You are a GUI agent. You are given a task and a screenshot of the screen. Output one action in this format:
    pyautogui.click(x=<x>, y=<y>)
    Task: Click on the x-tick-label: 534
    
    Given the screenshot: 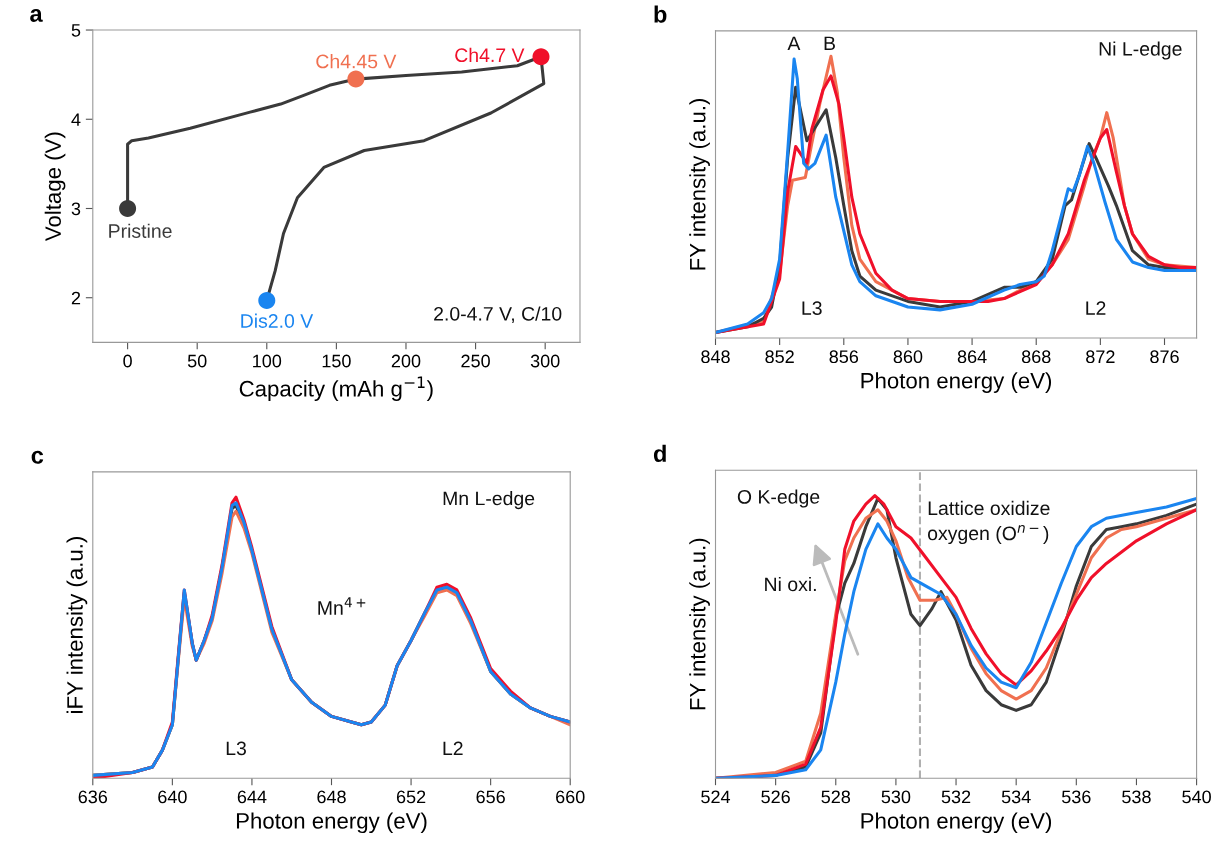 What is the action you would take?
    pyautogui.click(x=1016, y=797)
    